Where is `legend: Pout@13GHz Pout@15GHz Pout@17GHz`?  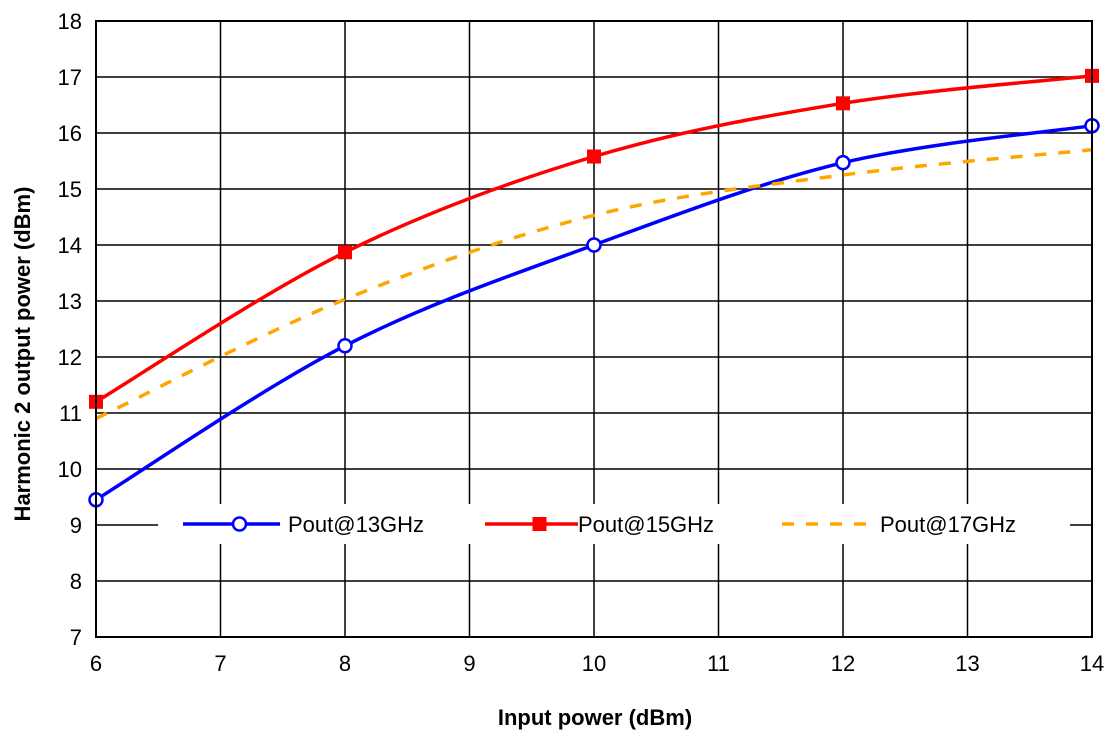 legend: Pout@13GHz Pout@15GHz Pout@17GHz is located at coordinates (614, 524).